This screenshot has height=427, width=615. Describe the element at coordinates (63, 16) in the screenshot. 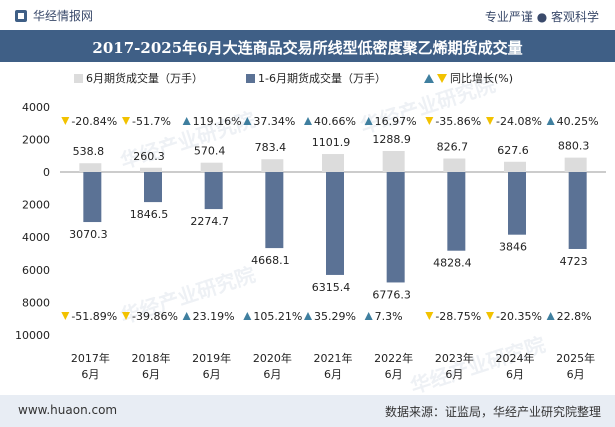

I see `brand-name: 华经情报网` at that location.